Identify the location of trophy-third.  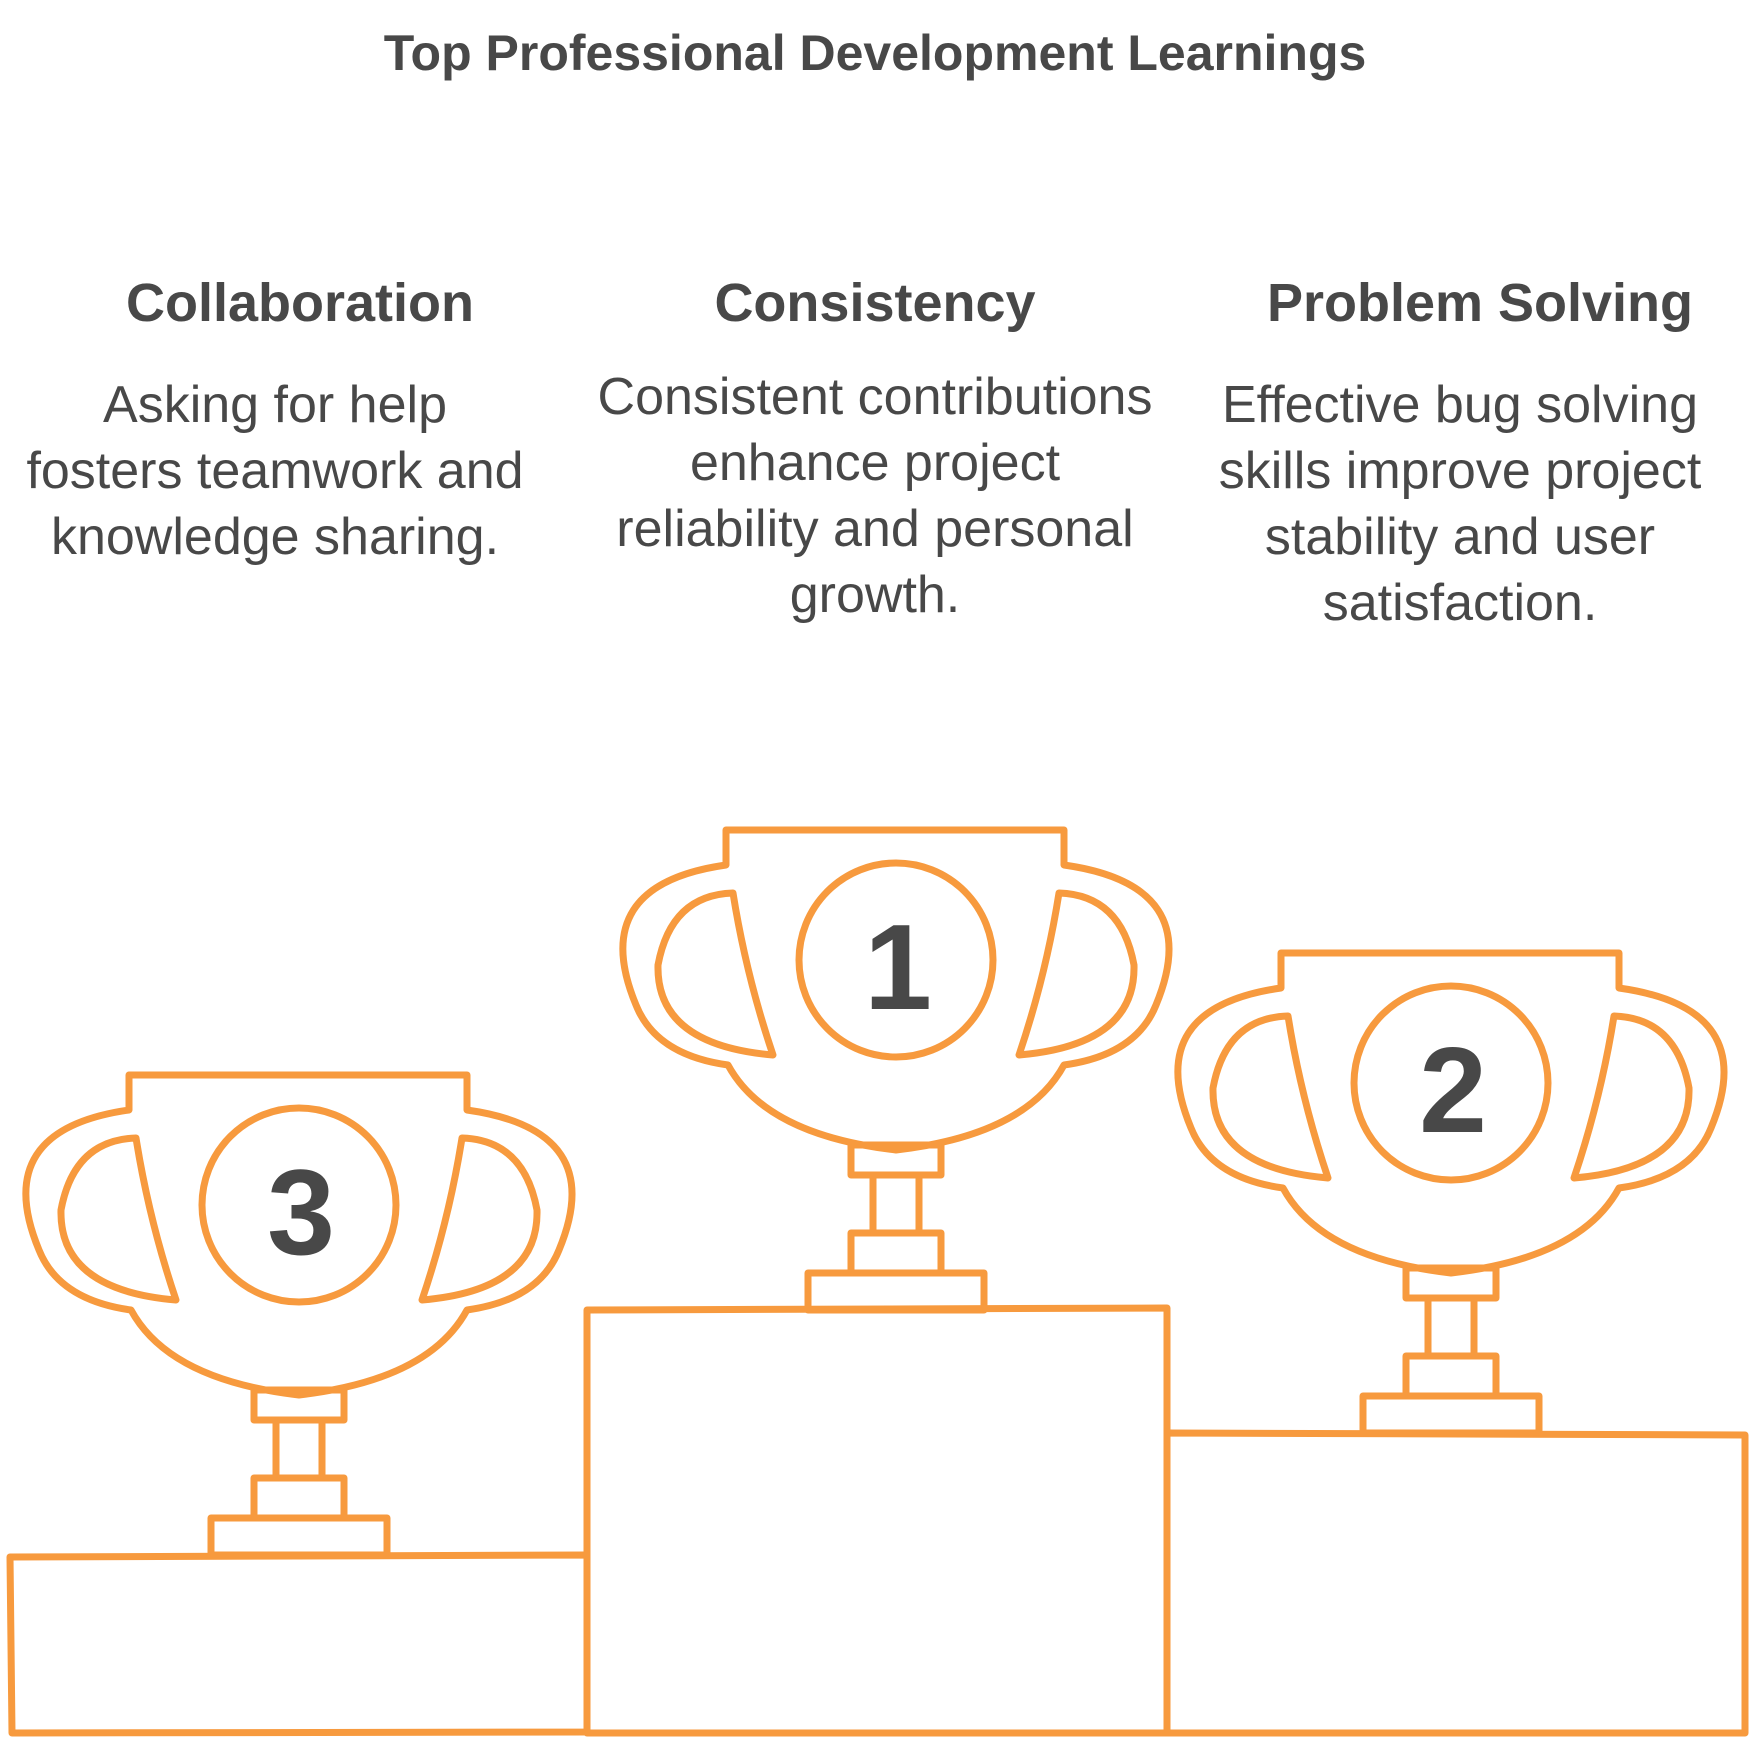
(299, 1315).